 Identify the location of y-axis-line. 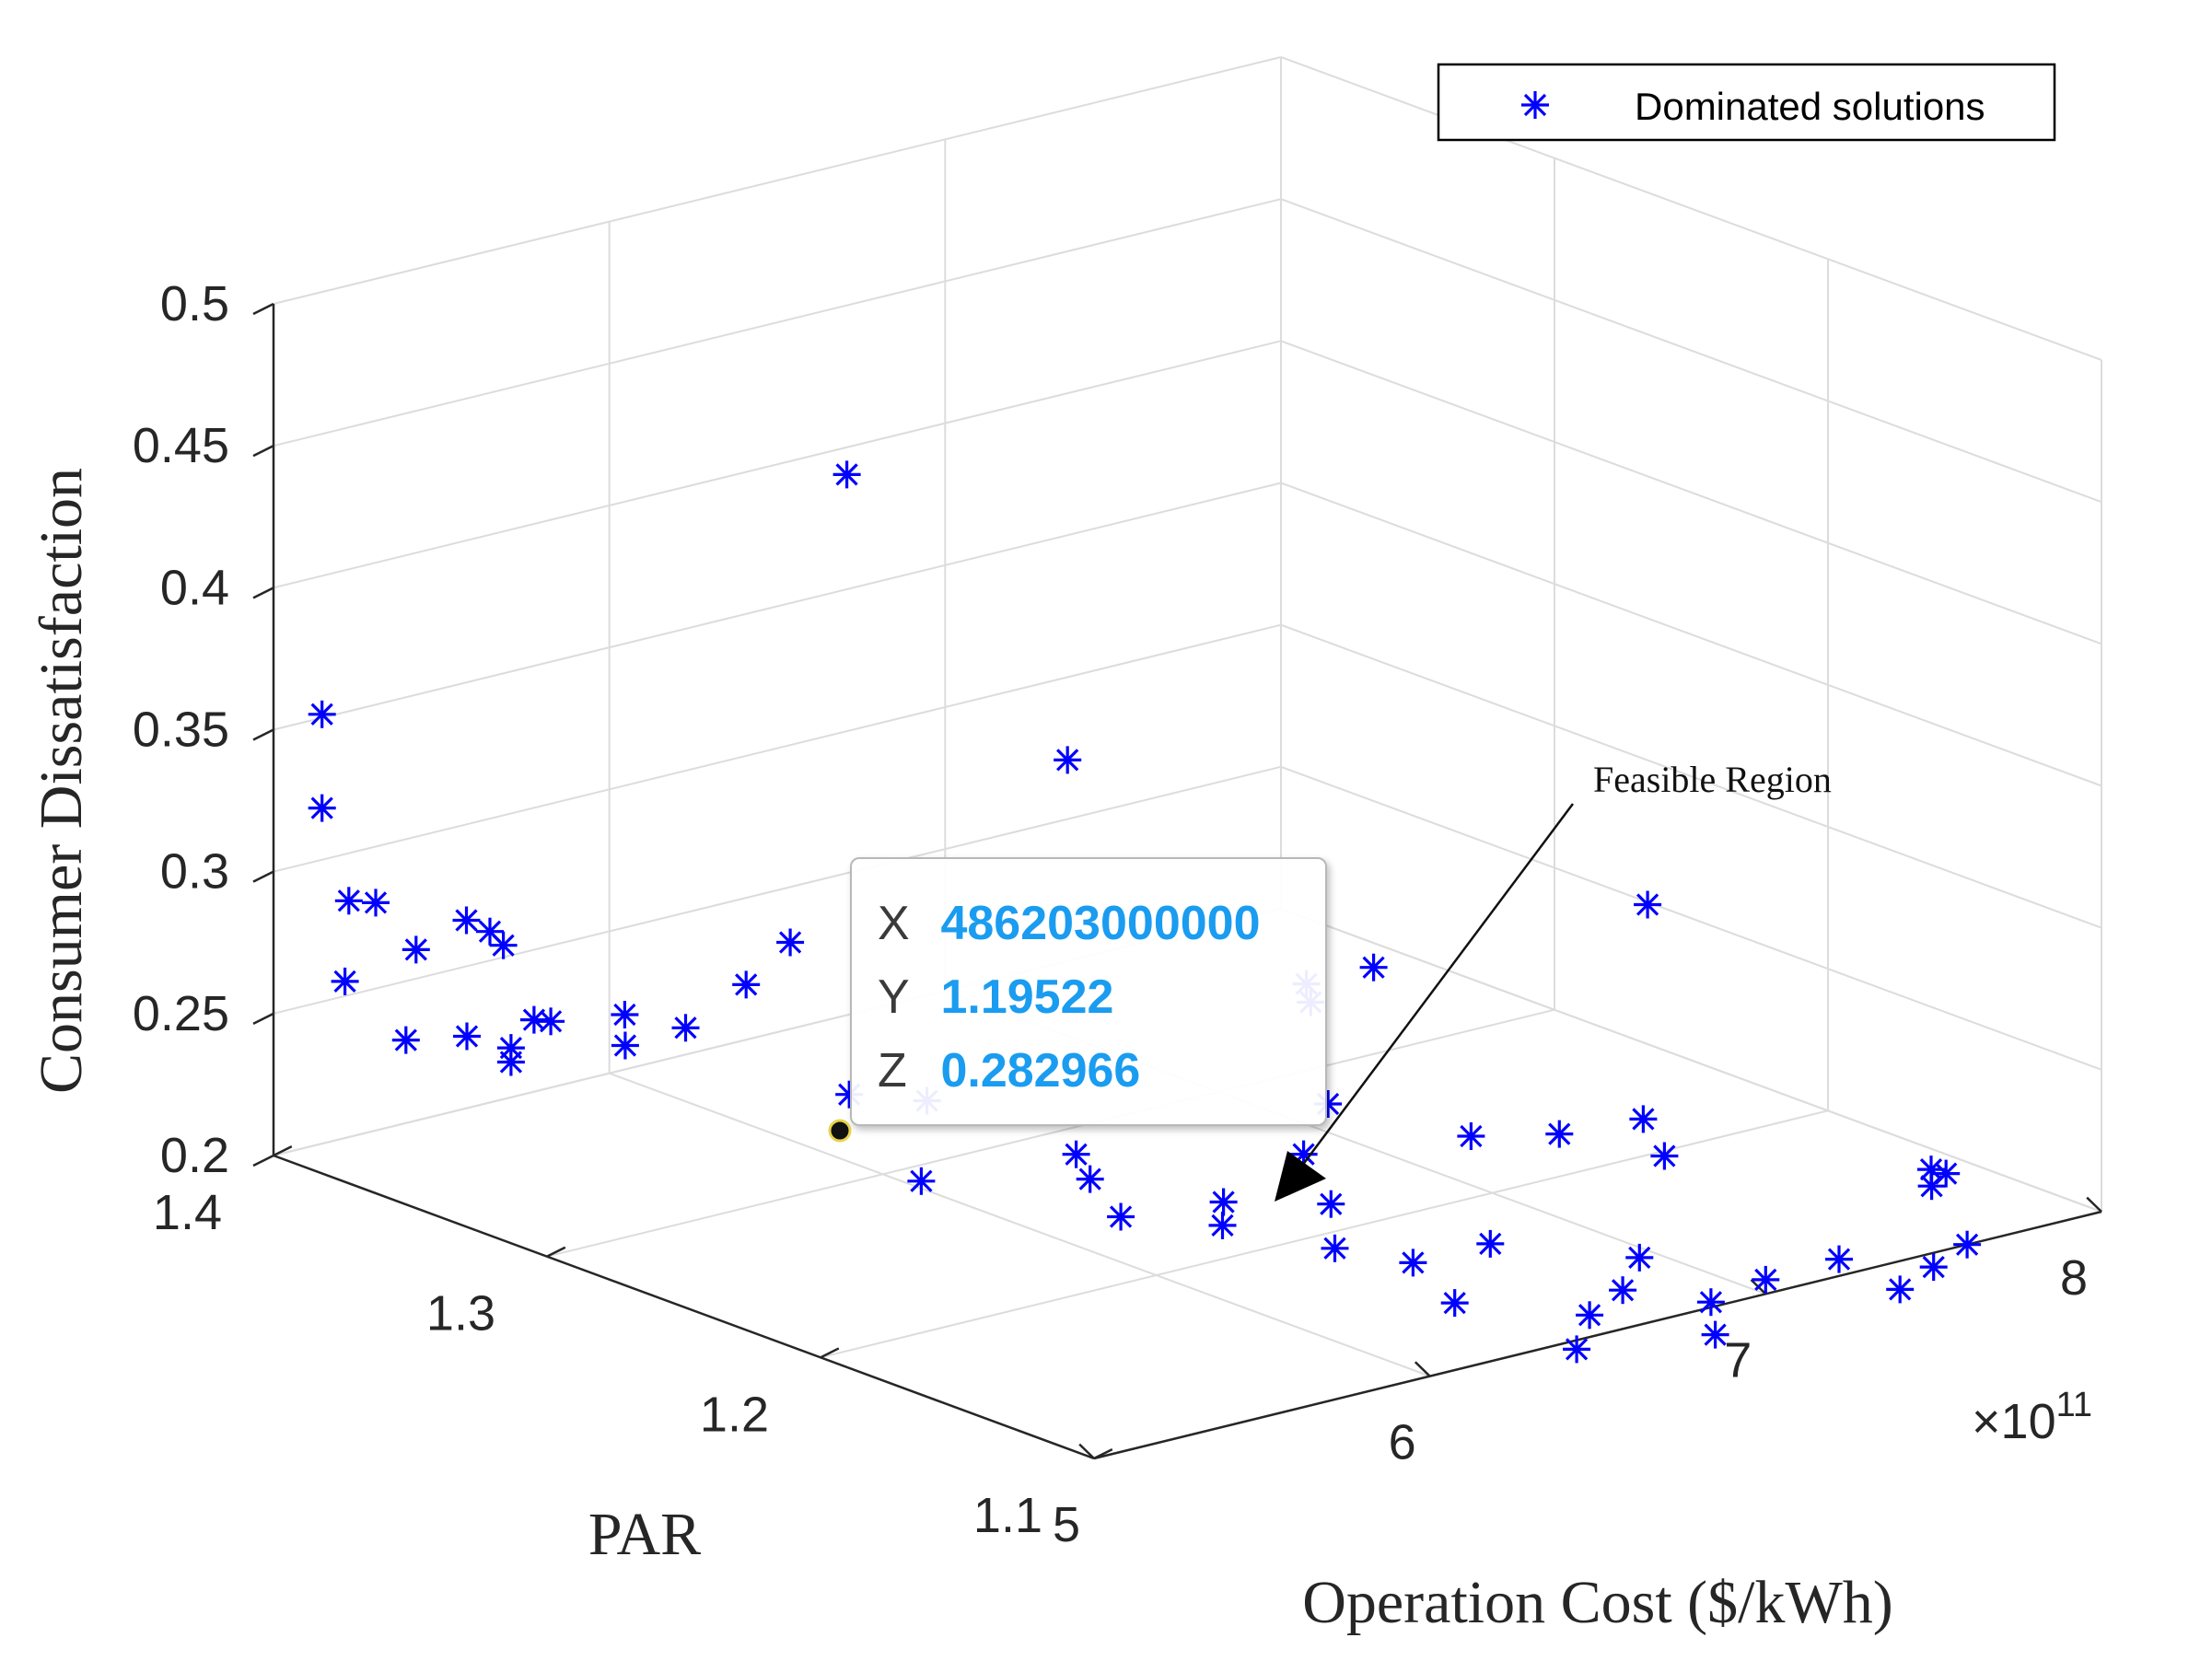
(684, 1307).